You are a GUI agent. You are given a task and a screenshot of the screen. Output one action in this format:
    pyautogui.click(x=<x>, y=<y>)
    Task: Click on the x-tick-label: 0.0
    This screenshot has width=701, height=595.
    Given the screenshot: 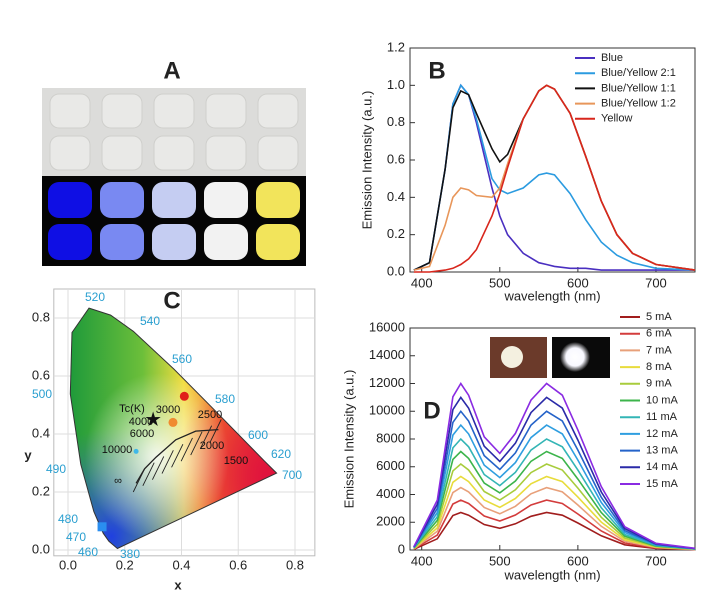 What is the action you would take?
    pyautogui.click(x=68, y=564)
    